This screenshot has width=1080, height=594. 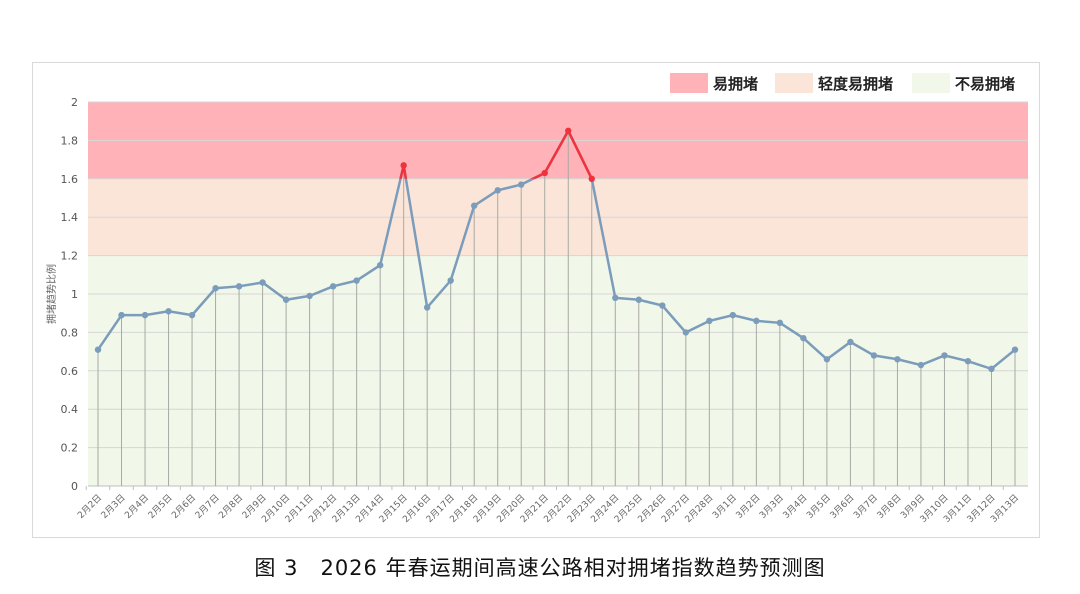 I want to click on y-tick-label: 1.2, so click(x=70, y=256).